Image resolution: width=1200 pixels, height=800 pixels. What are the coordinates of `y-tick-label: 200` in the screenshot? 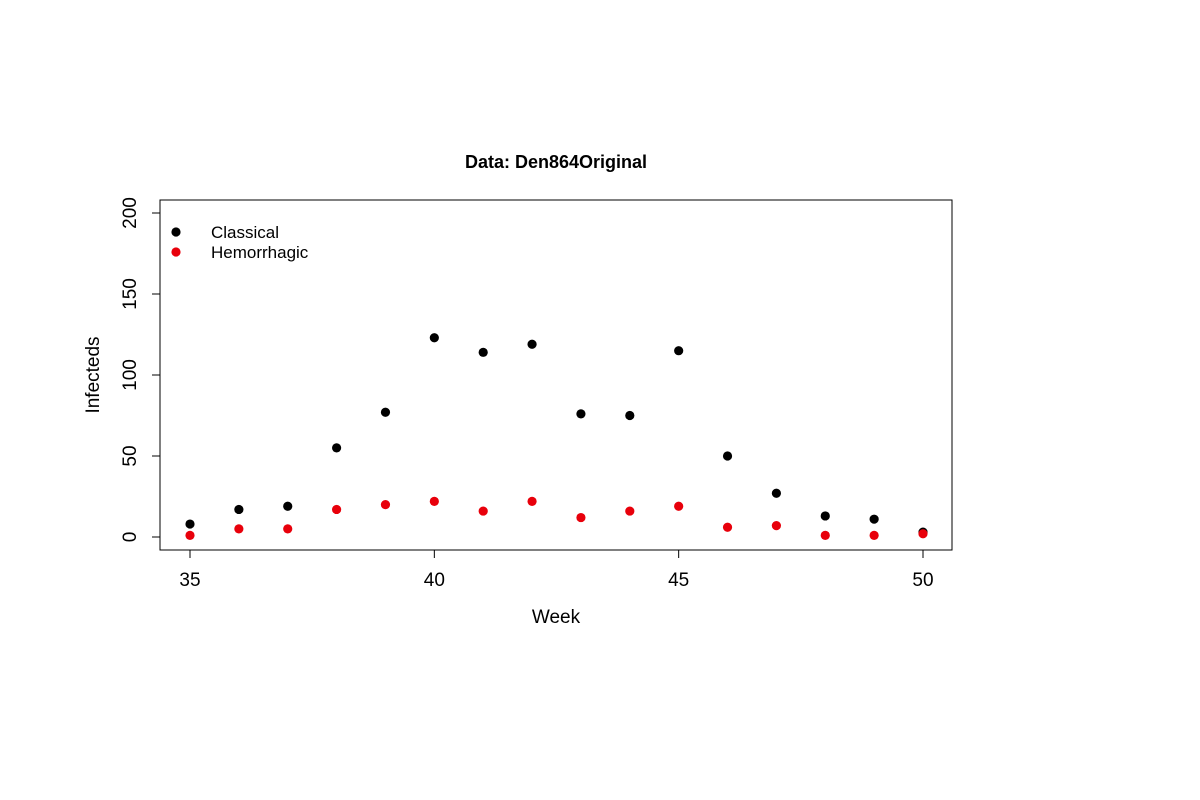 It's located at (130, 213).